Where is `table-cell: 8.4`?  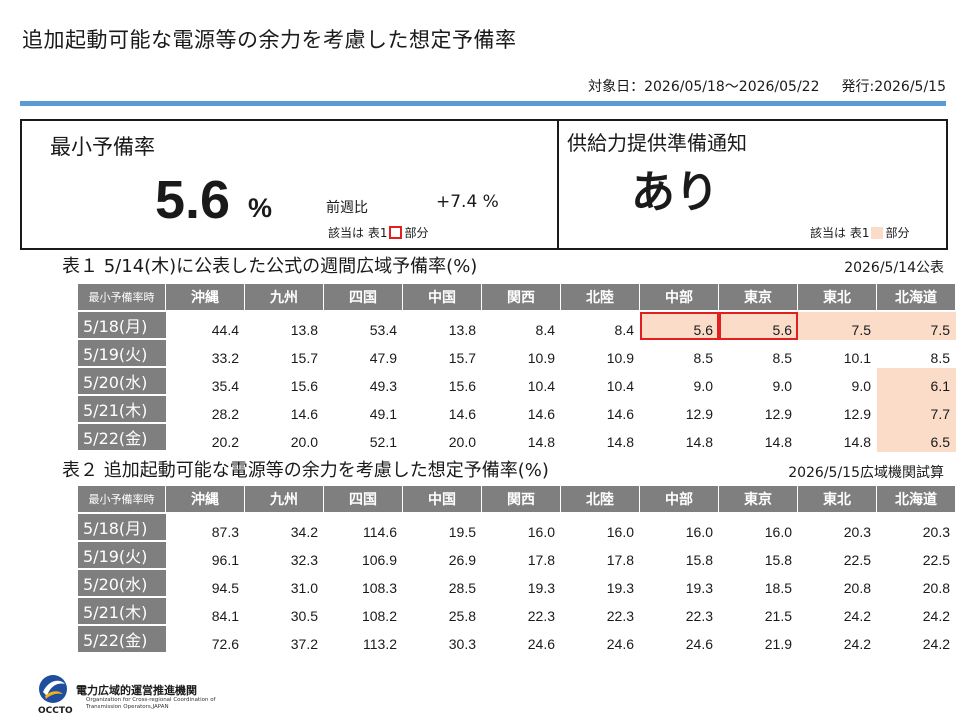 table-cell: 8.4 is located at coordinates (545, 330).